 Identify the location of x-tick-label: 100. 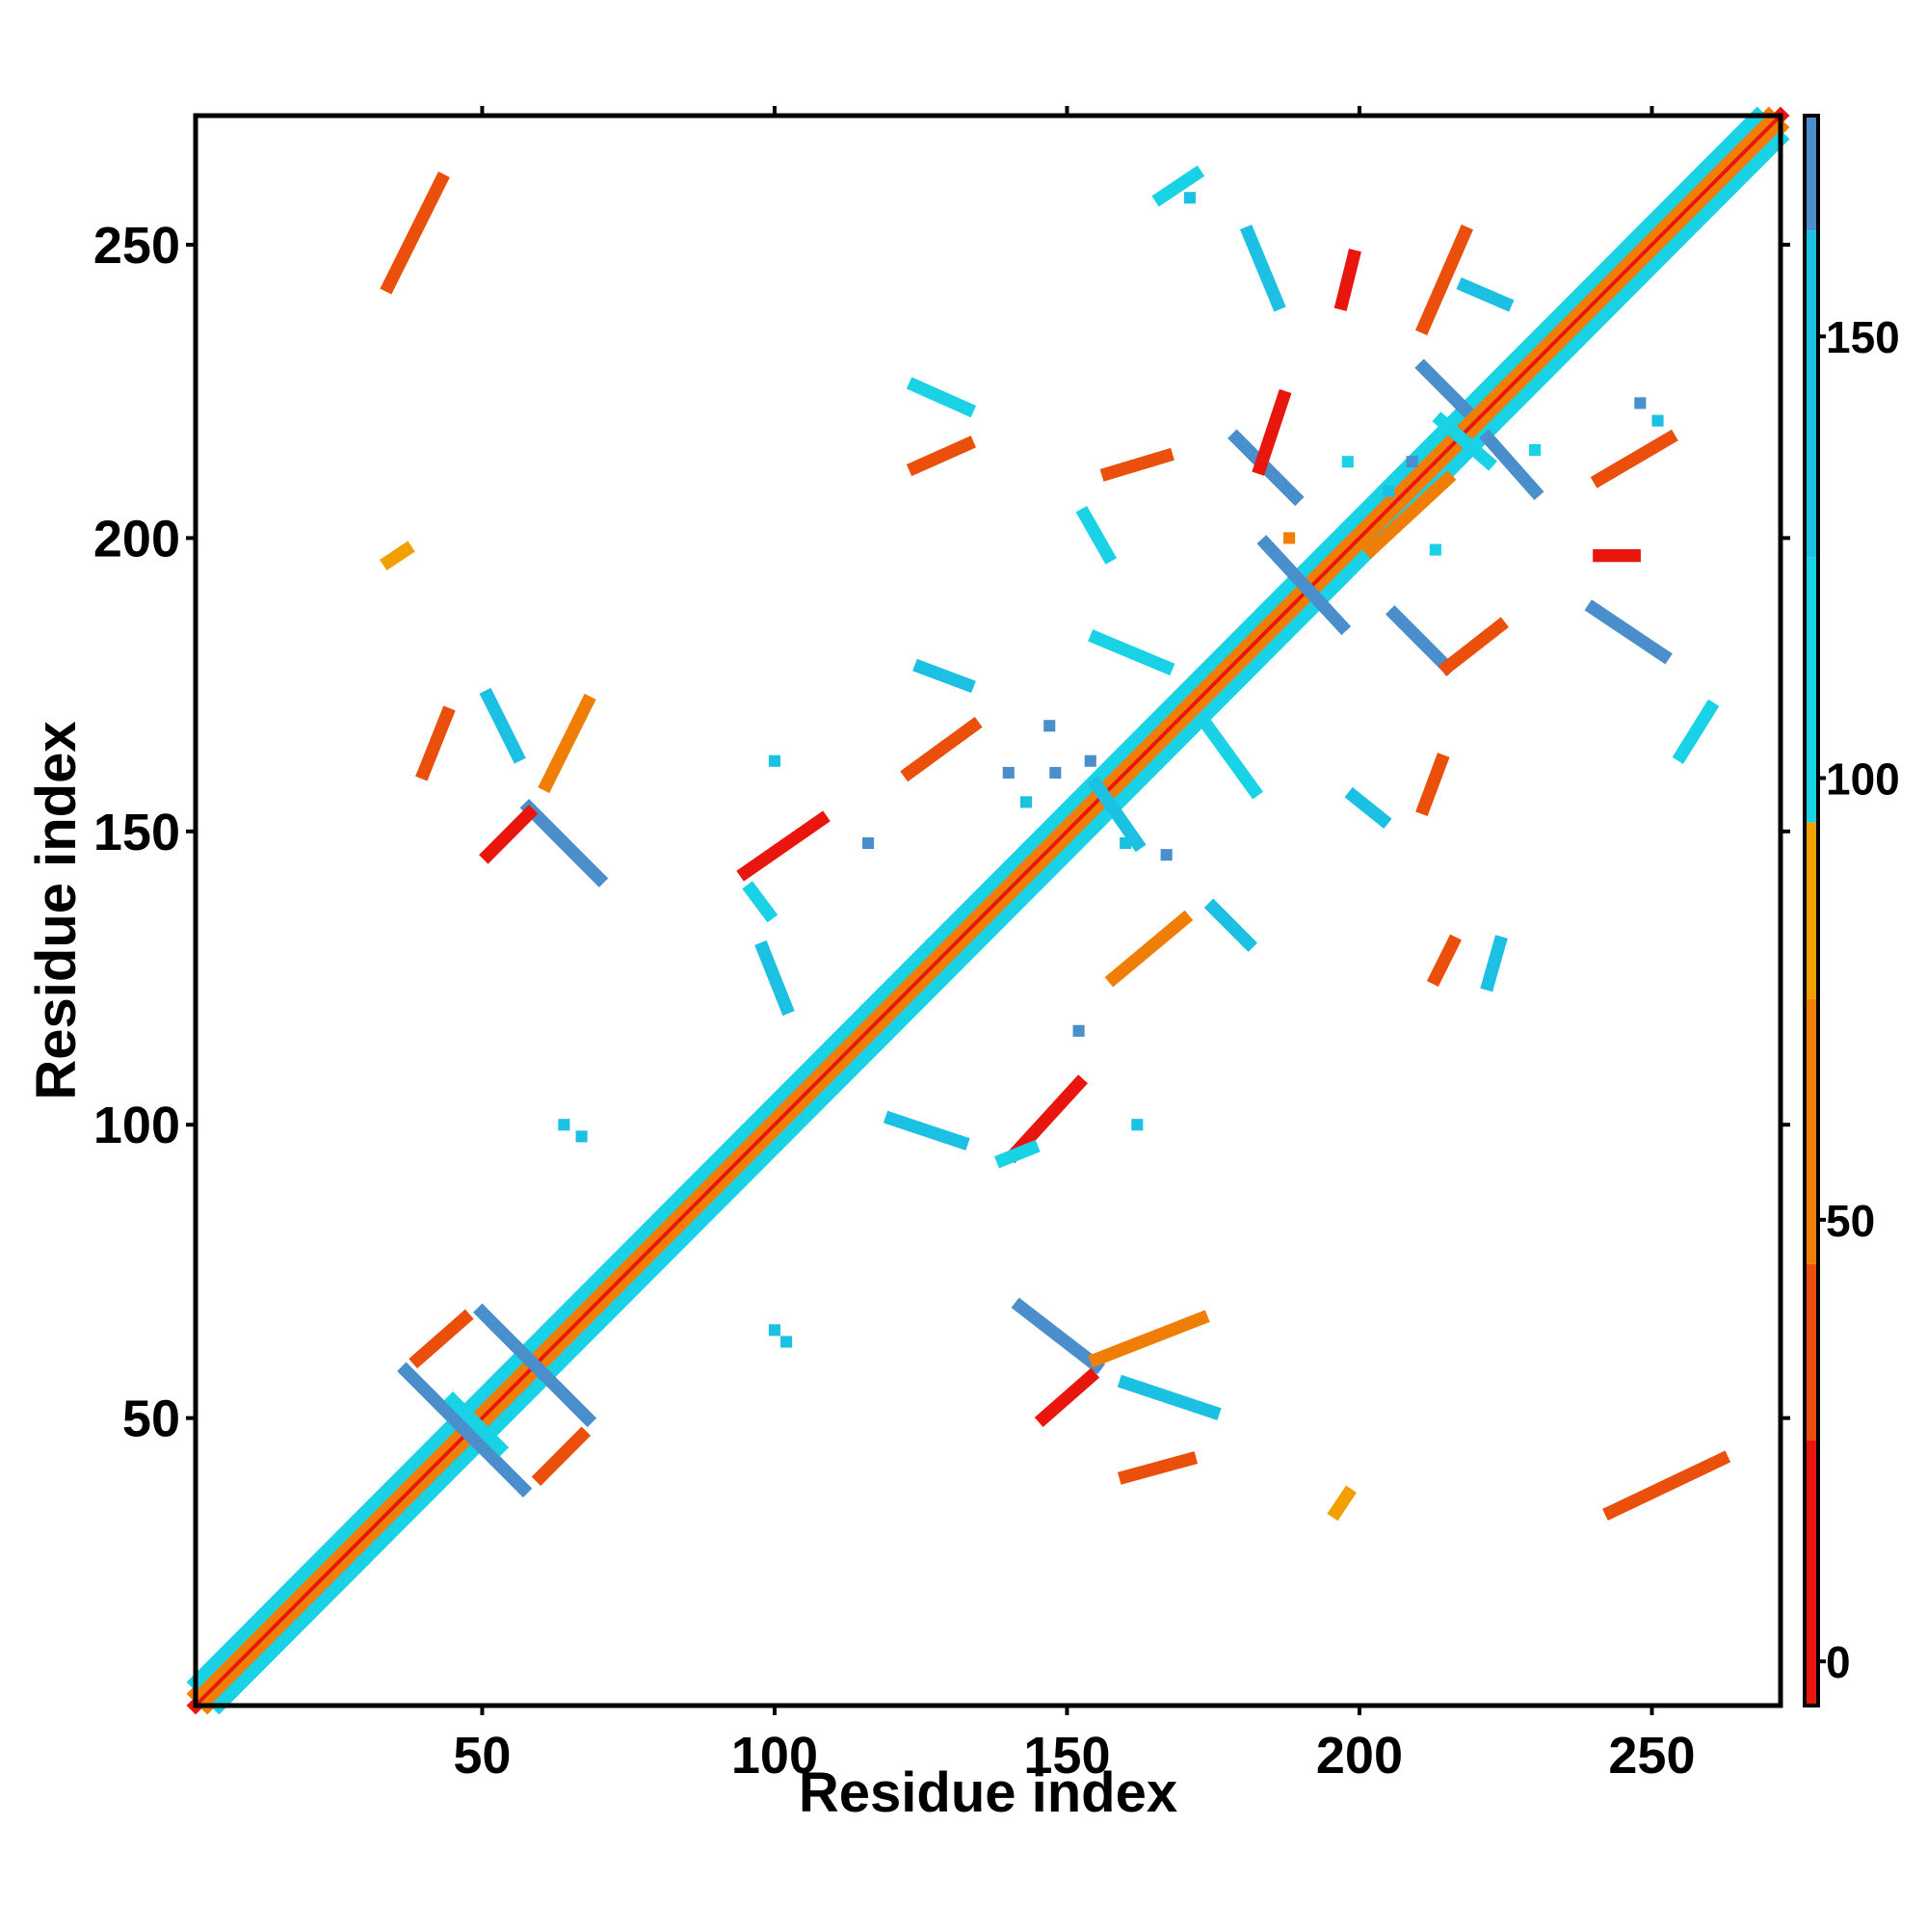
(774, 1756).